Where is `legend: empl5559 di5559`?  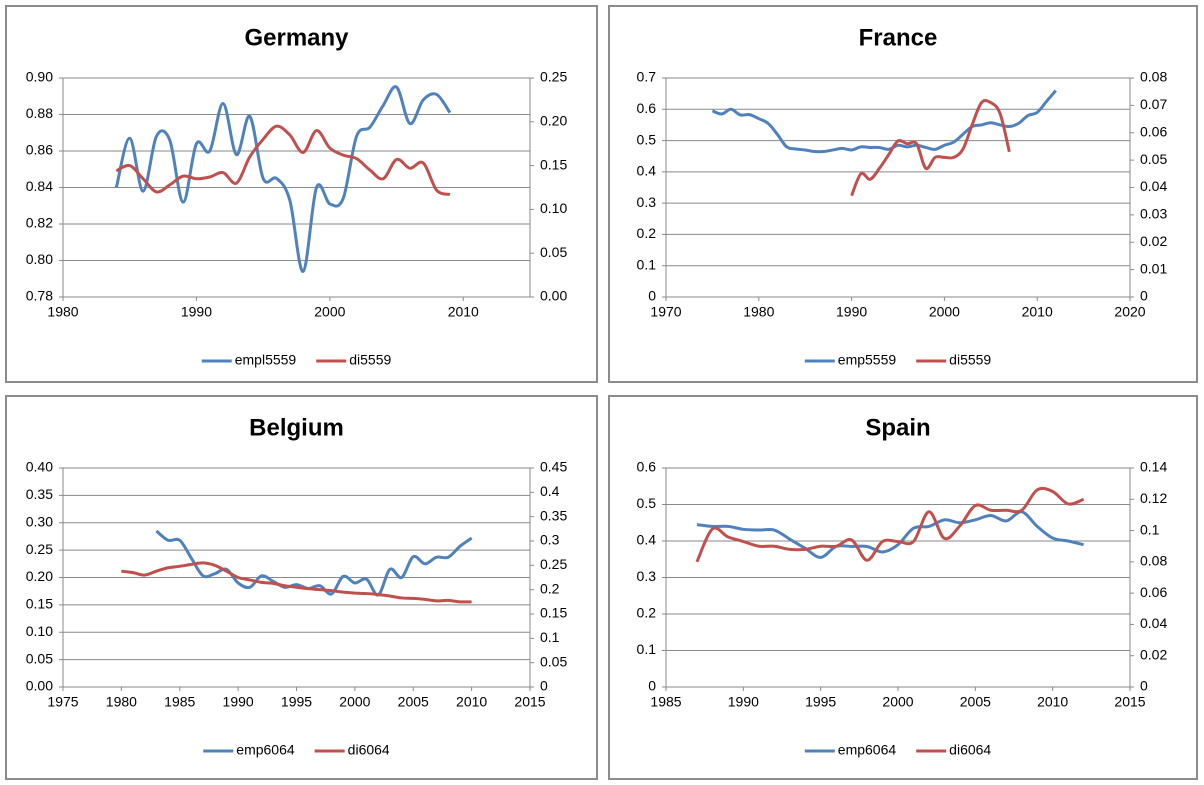 legend: empl5559 di5559 is located at coordinates (296, 360).